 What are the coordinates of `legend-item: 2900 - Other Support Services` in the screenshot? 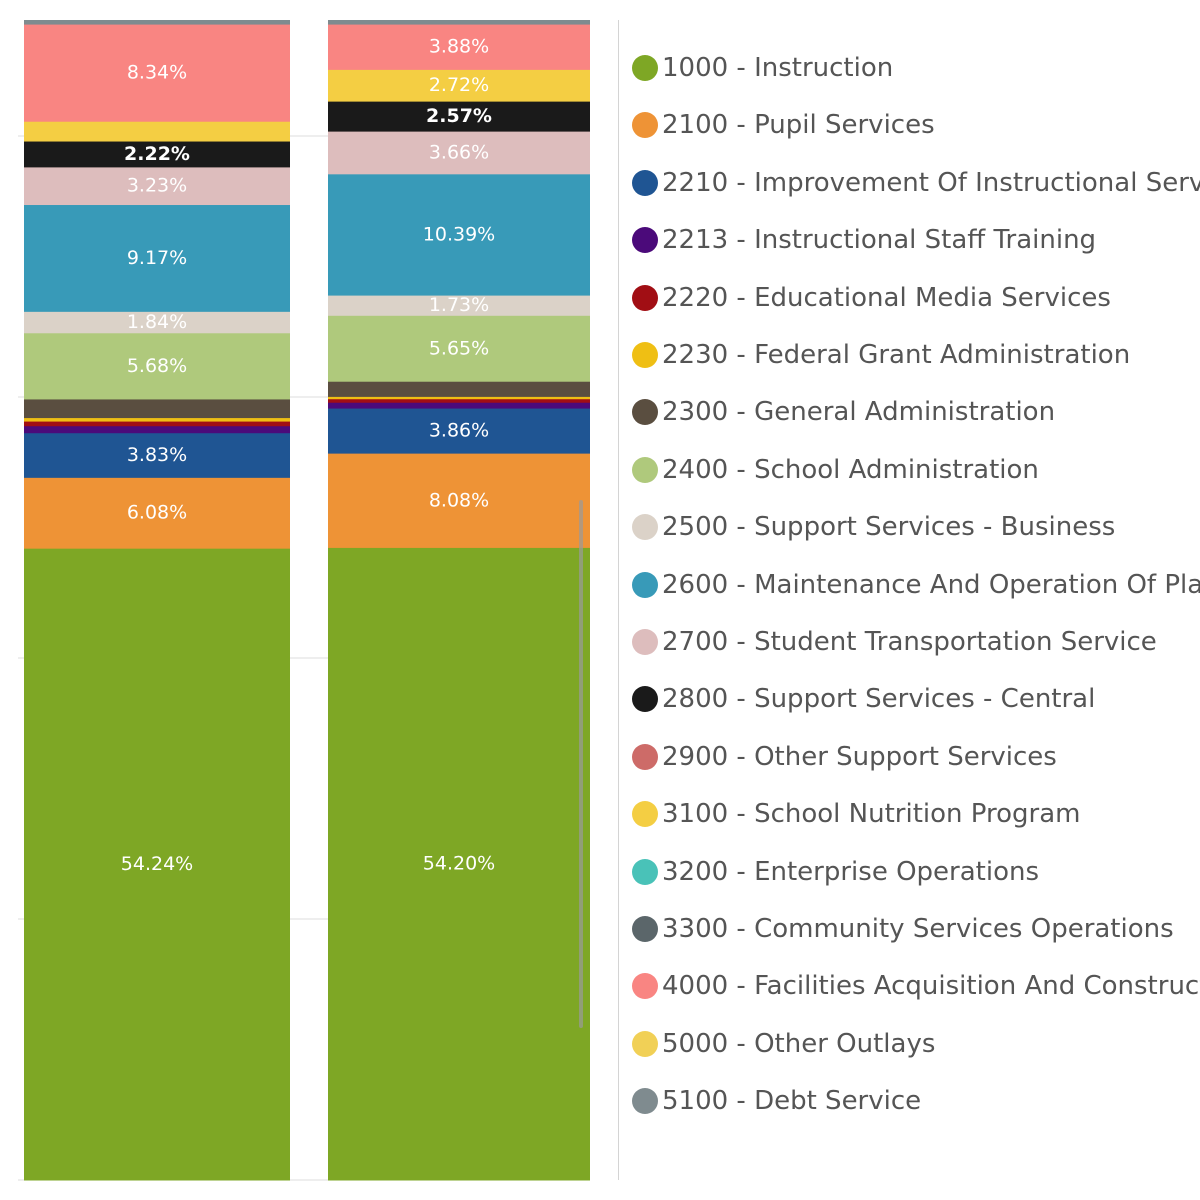 It's located at (844, 757).